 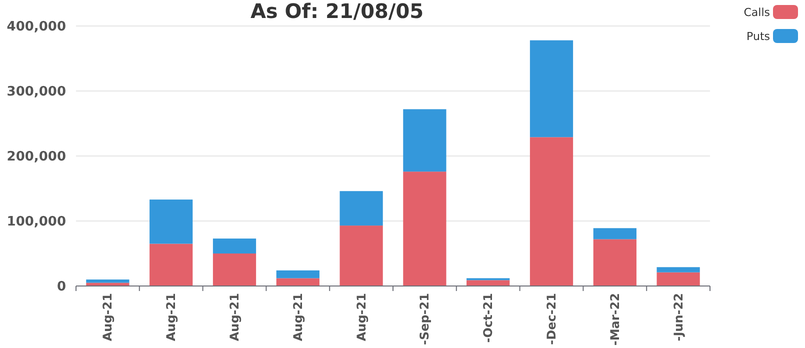 What do you see at coordinates (61, 287) in the screenshot?
I see `y-tick-label: 0` at bounding box center [61, 287].